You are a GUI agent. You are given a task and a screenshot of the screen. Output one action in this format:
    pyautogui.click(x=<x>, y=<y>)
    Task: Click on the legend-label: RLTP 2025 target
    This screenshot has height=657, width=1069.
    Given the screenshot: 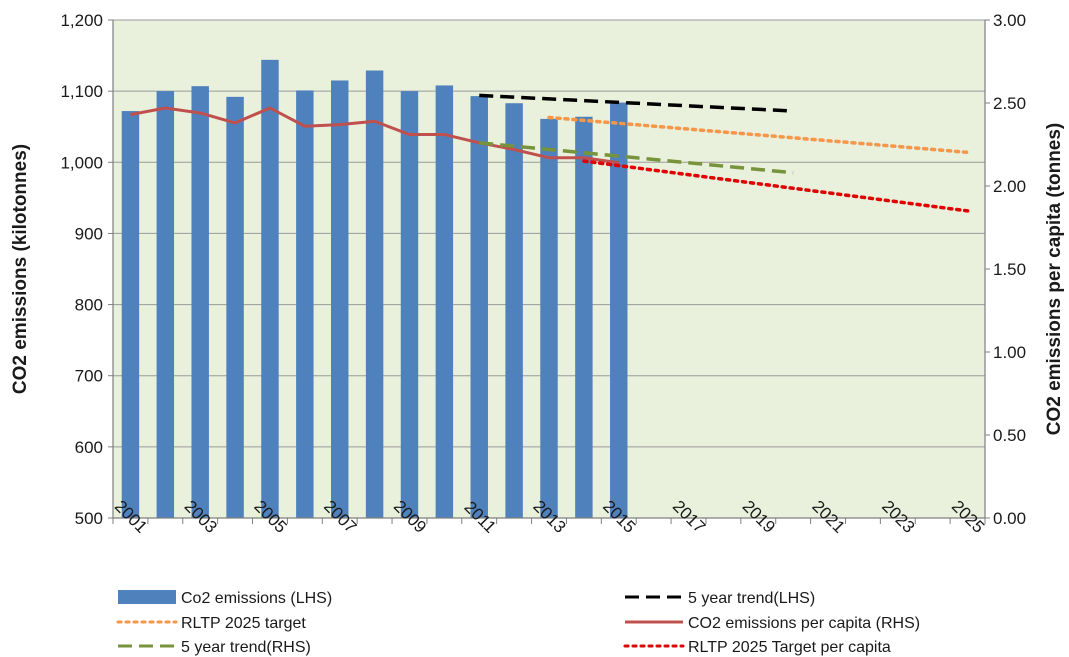 What is the action you would take?
    pyautogui.click(x=243, y=623)
    